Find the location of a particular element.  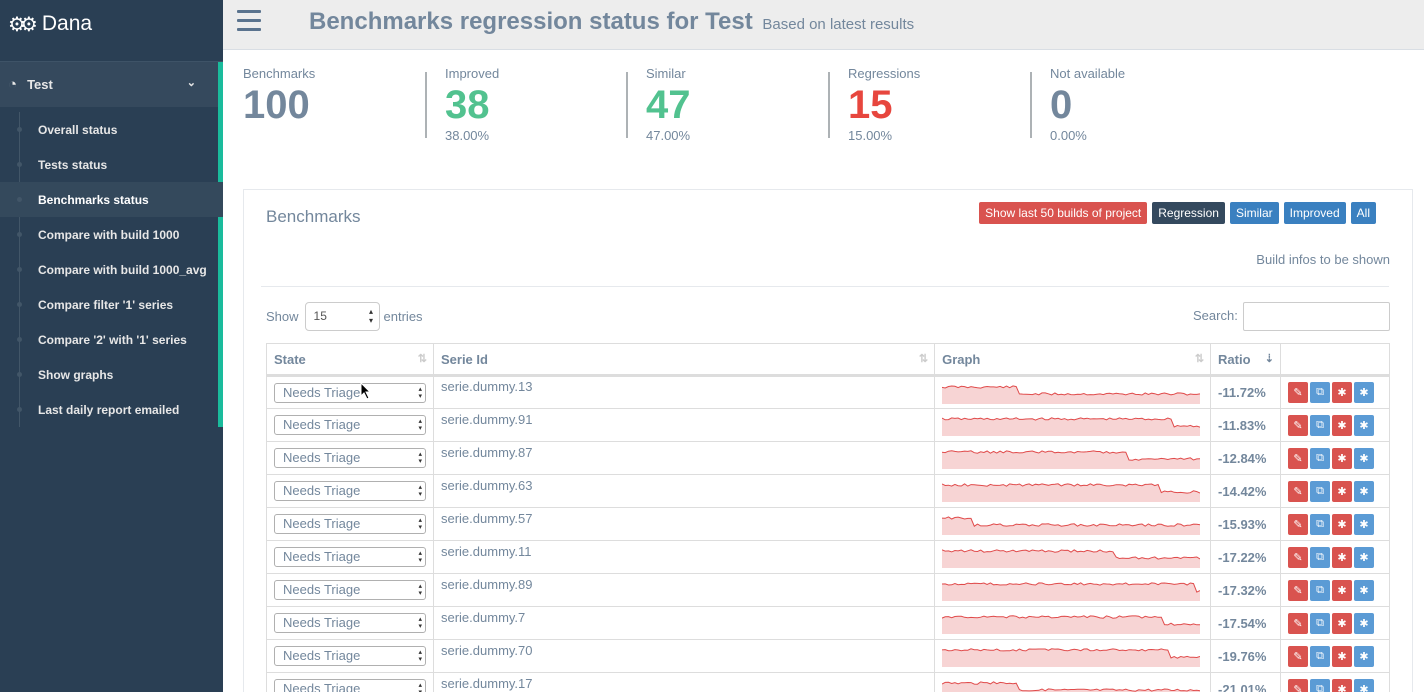

sparkline-area is located at coordinates (1071, 624).